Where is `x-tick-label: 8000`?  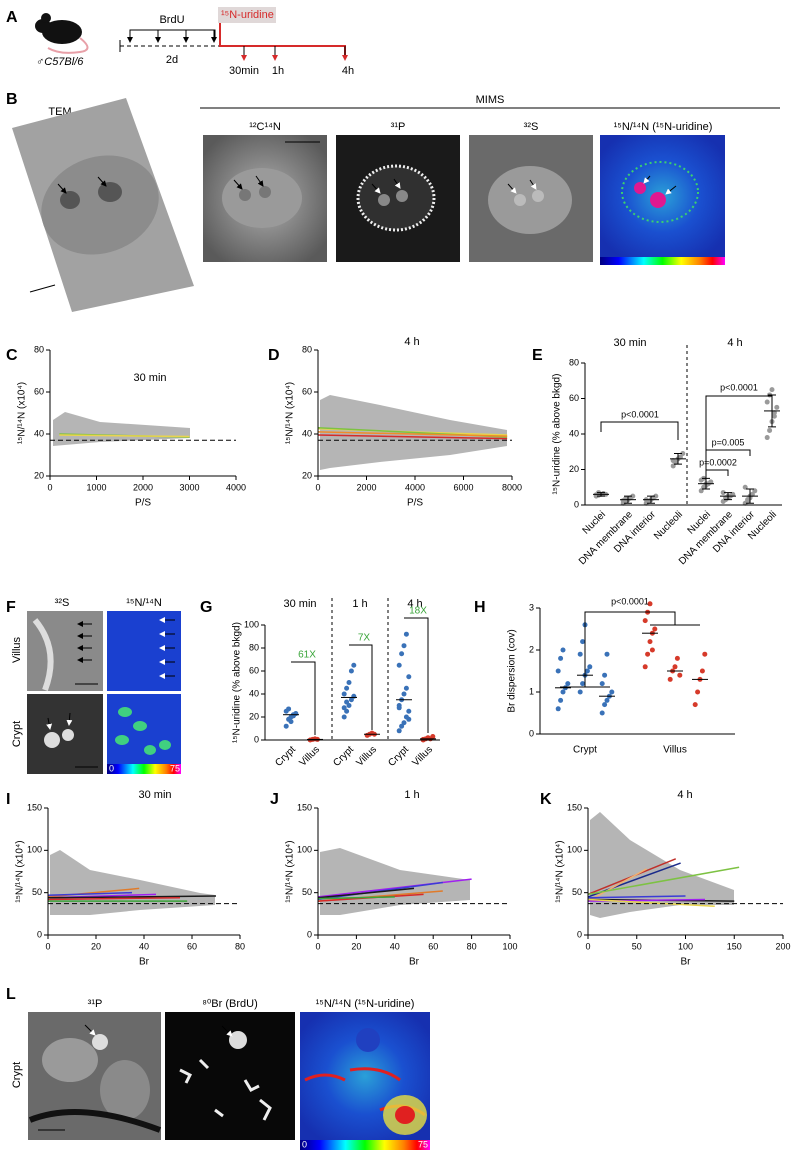 x-tick-label: 8000 is located at coordinates (512, 487).